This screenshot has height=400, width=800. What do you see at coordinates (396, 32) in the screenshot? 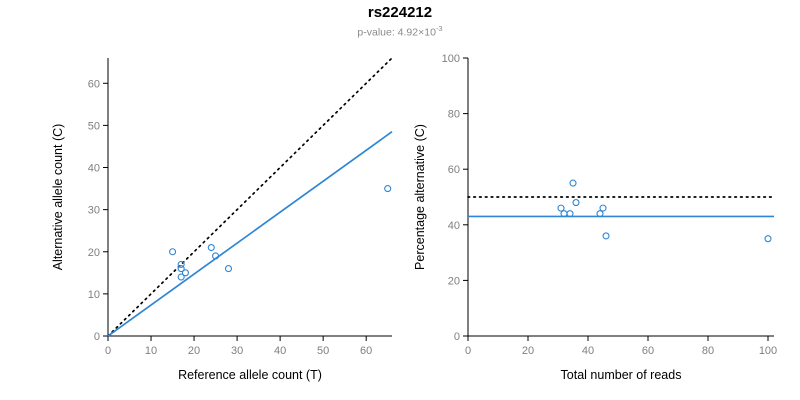
I see `pvalue-text: p-value: 4.92×10` at bounding box center [396, 32].